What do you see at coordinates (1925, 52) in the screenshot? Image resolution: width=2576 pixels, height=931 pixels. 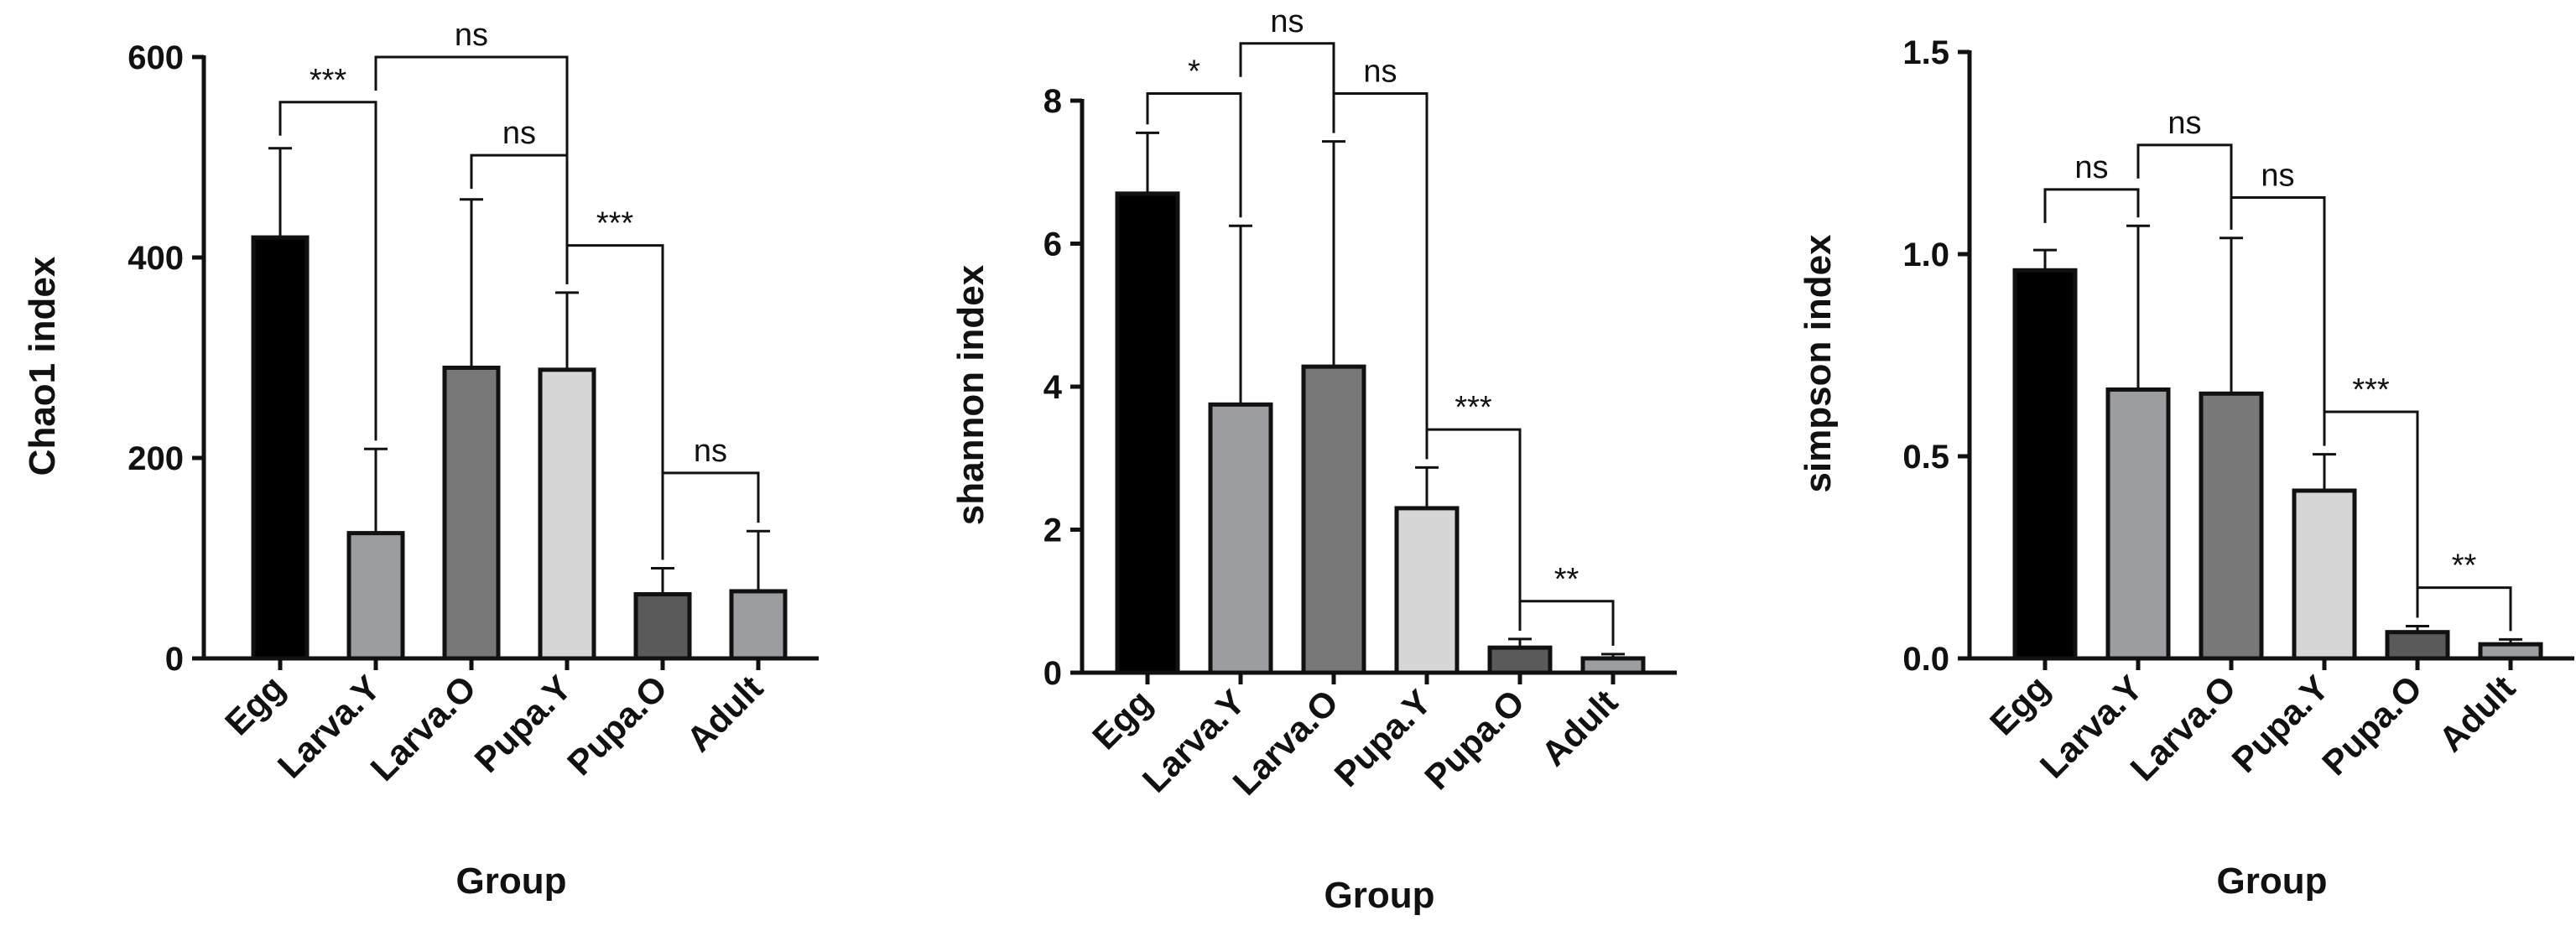 I see `y-tick-label: 1.5` at bounding box center [1925, 52].